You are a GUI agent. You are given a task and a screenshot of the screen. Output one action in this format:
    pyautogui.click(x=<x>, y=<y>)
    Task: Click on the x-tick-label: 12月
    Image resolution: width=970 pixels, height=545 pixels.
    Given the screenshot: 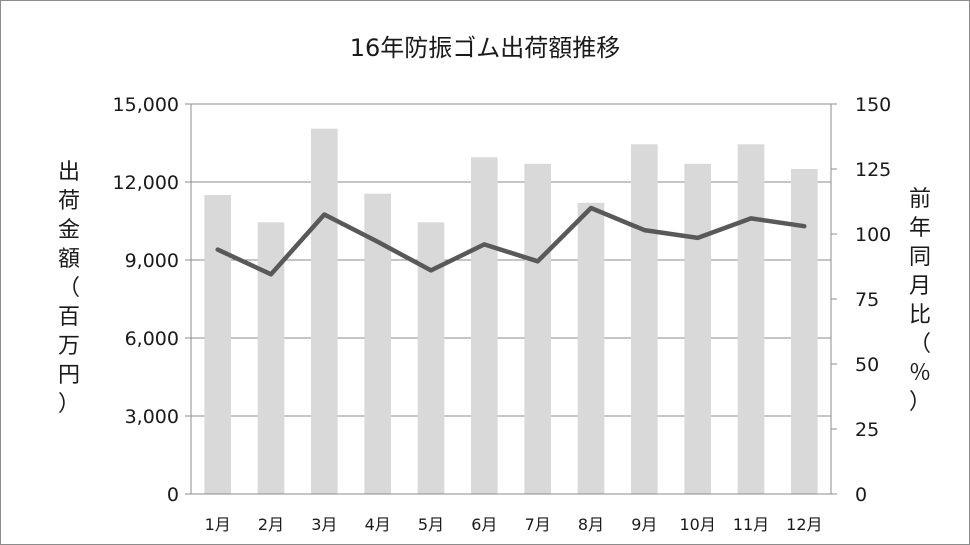 What is the action you would take?
    pyautogui.click(x=804, y=524)
    